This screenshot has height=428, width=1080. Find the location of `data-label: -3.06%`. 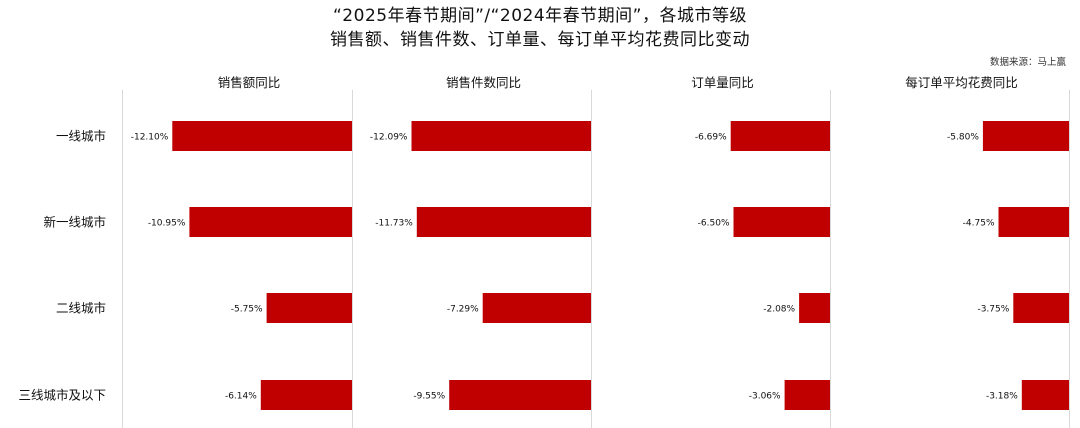

data-label: -3.06% is located at coordinates (765, 397).